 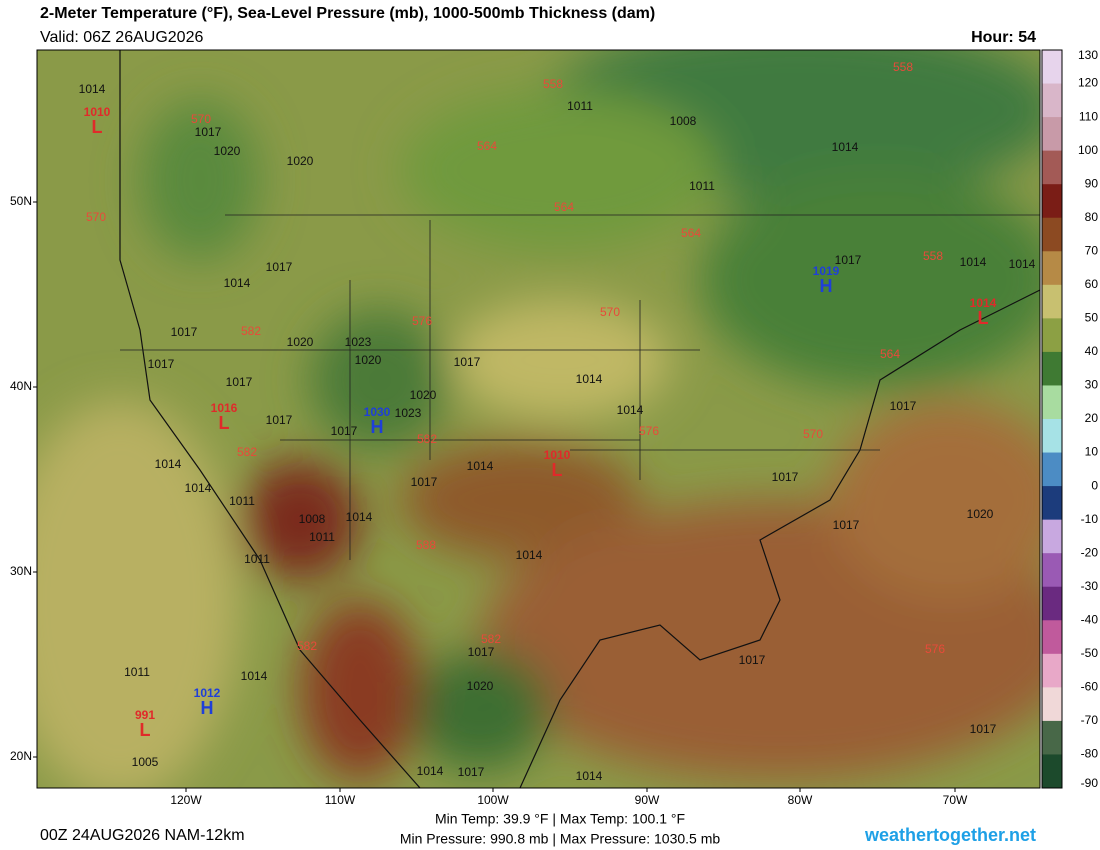 What do you see at coordinates (1088, 83) in the screenshot?
I see `colorbar-label: 120` at bounding box center [1088, 83].